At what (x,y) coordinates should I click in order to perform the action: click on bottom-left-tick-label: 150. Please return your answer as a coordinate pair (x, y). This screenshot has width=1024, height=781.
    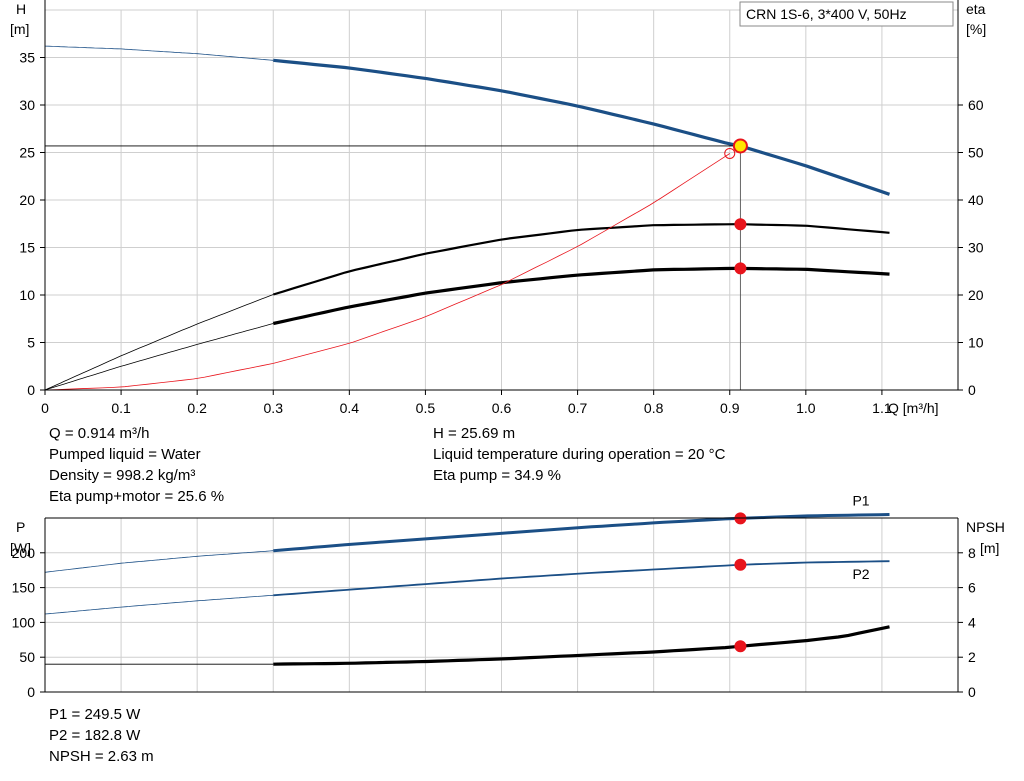
    Looking at the image, I should click on (24, 588).